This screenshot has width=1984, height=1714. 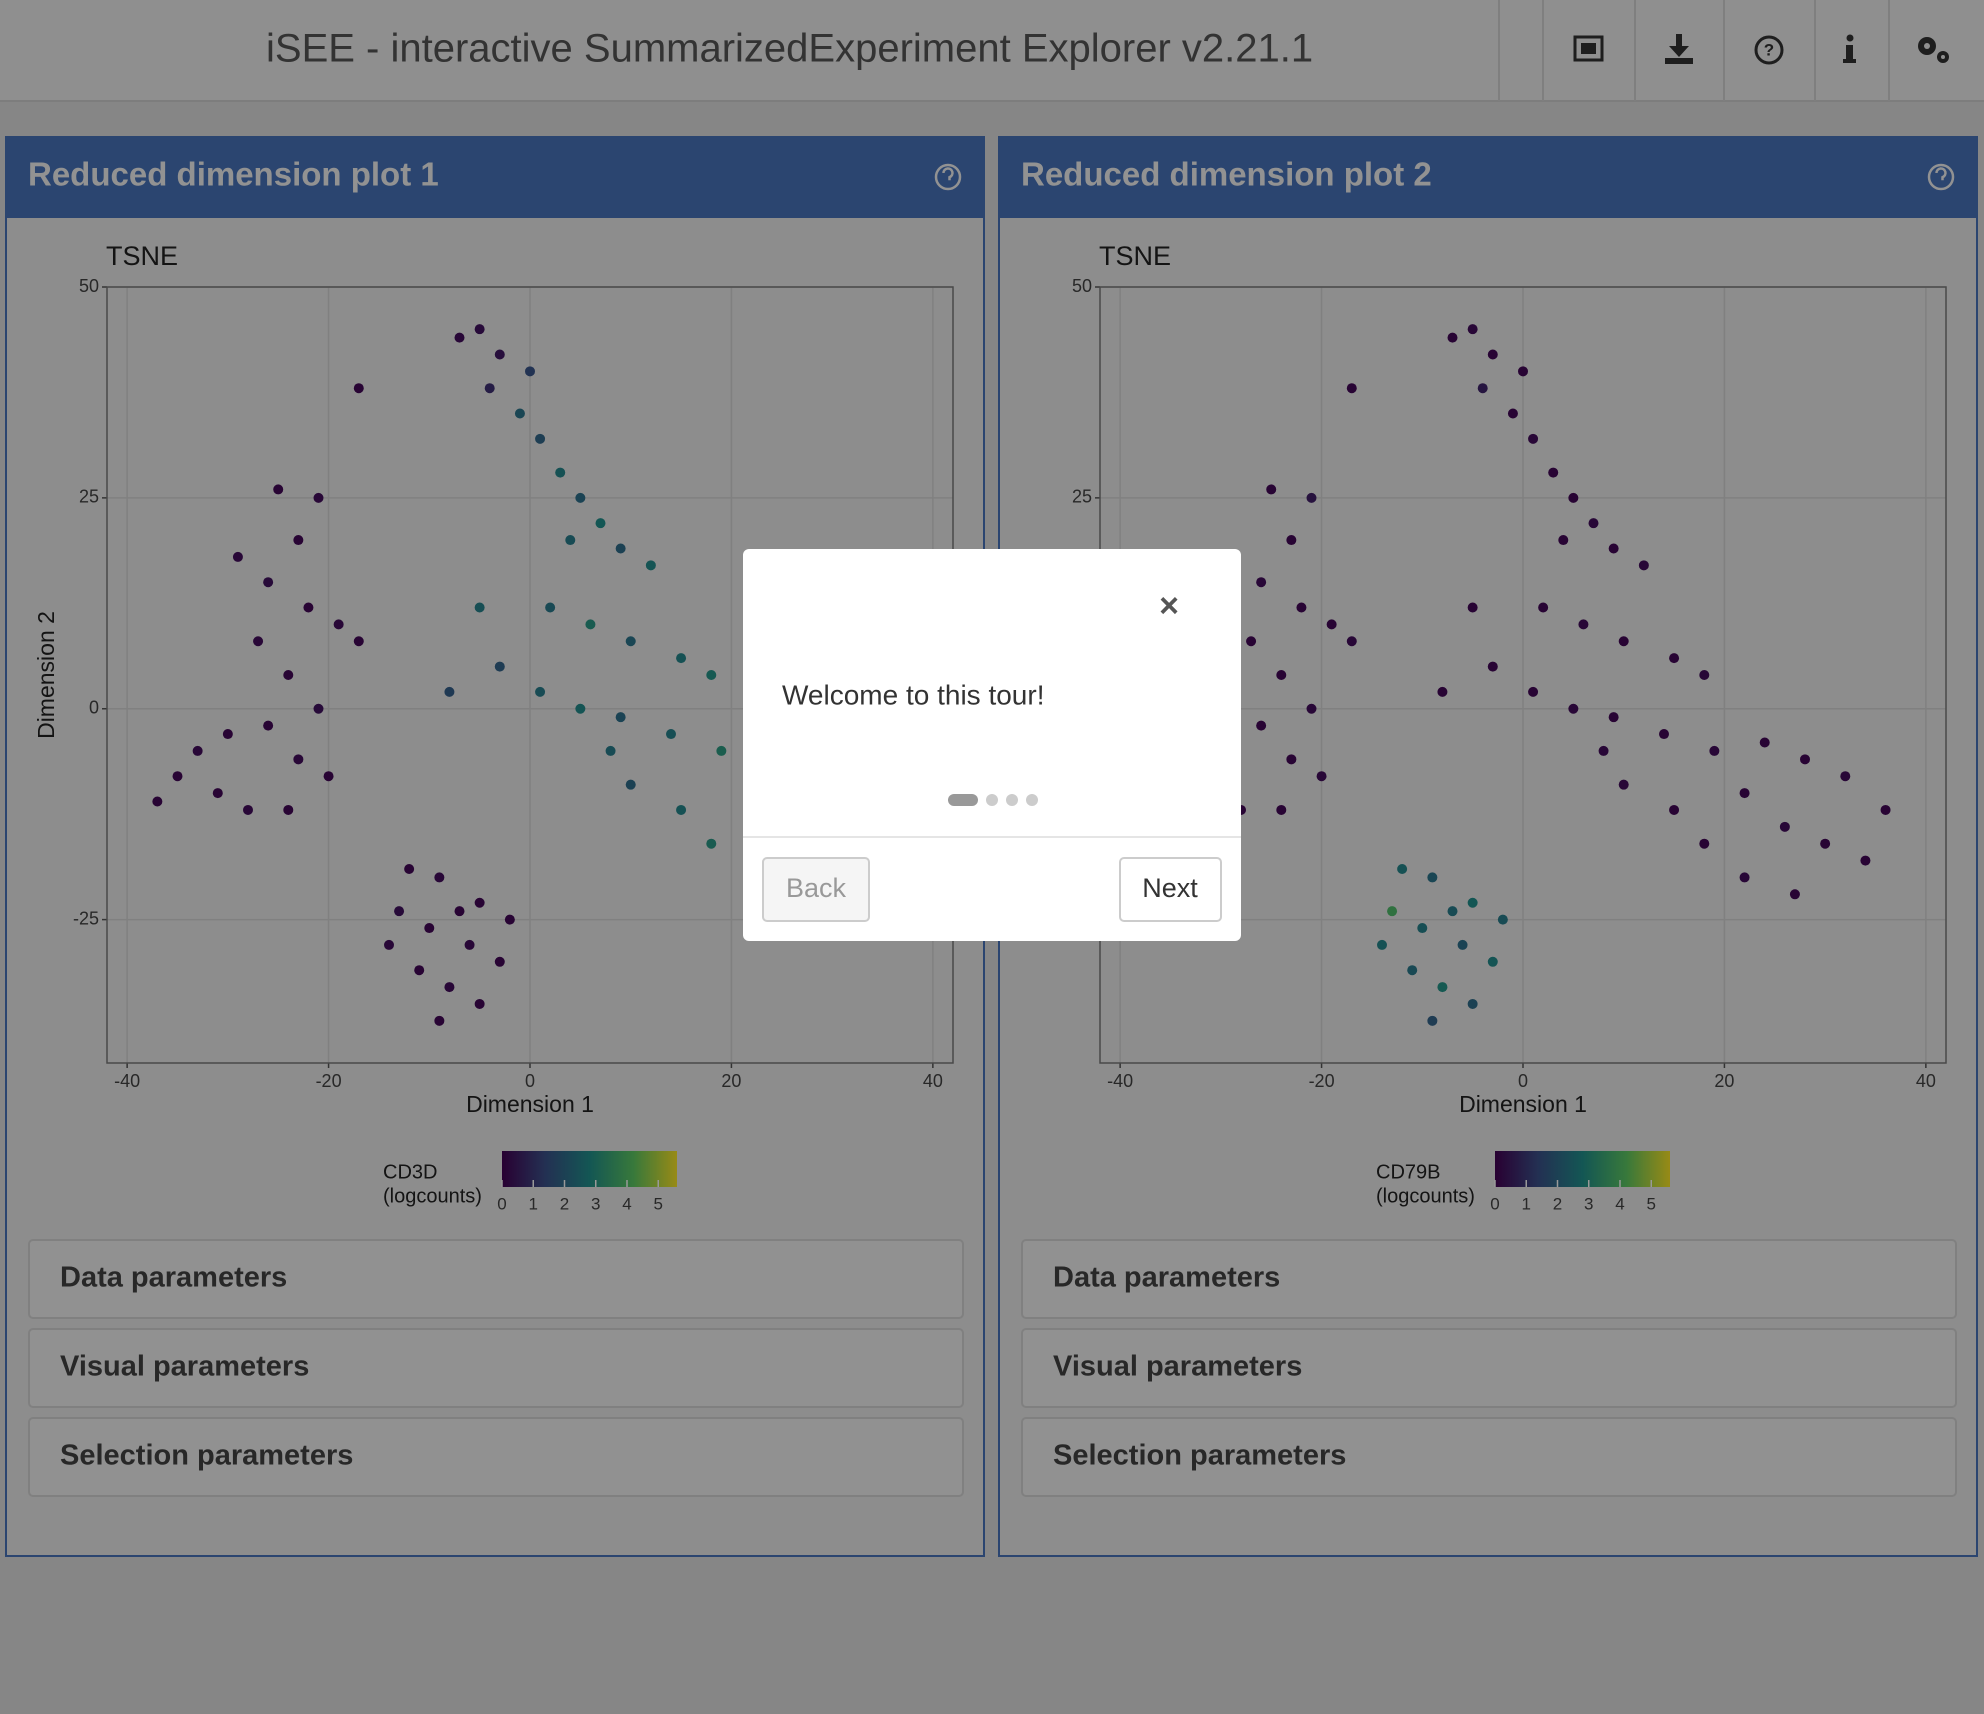 What do you see at coordinates (1724, 1081) in the screenshot?
I see `x-tick-label: 20` at bounding box center [1724, 1081].